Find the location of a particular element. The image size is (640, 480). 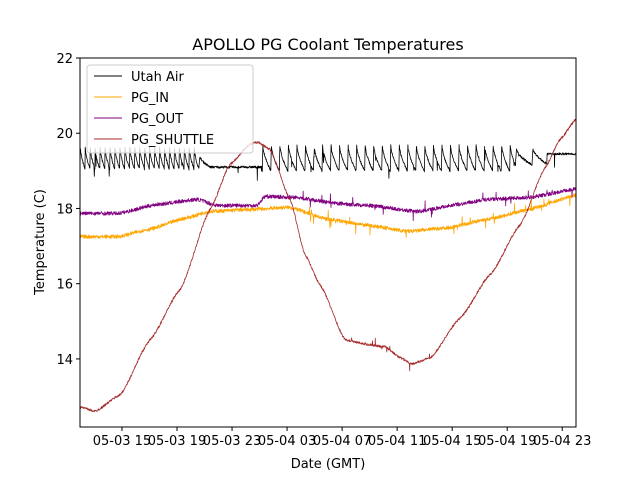

legend-item: PG_SHUTTLE is located at coordinates (154, 140).